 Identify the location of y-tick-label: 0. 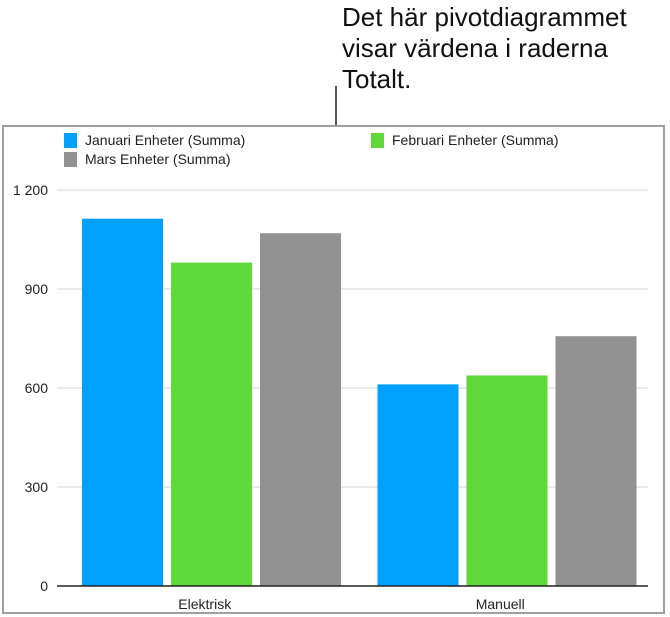
(44, 586).